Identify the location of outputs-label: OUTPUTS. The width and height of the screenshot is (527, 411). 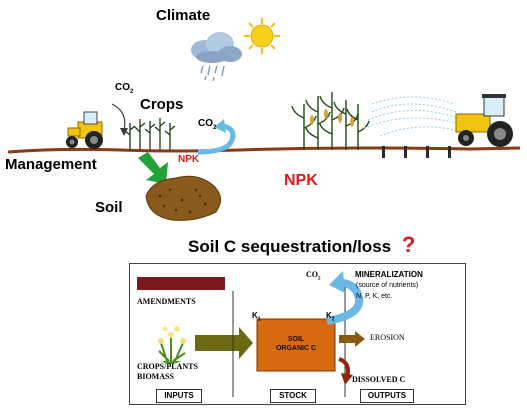
(387, 396).